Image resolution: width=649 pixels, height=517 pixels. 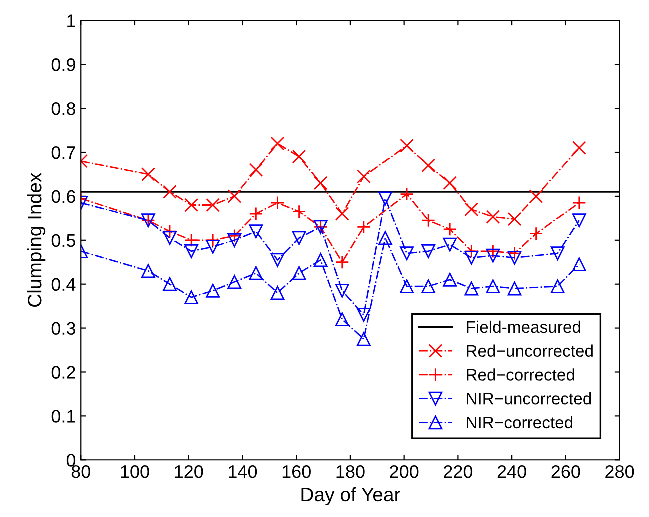 I want to click on x-tick-label: 220, so click(x=458, y=471).